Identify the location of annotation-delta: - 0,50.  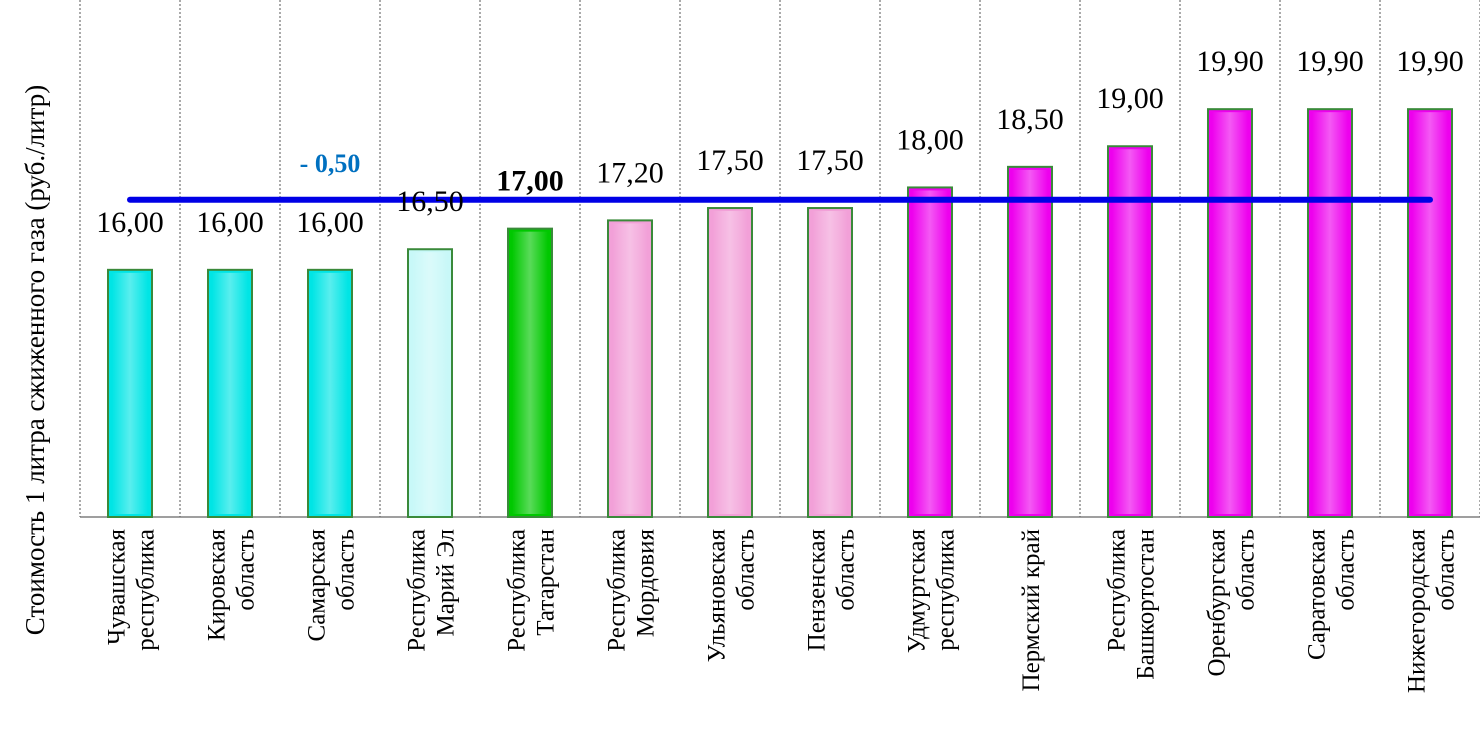
(330, 163).